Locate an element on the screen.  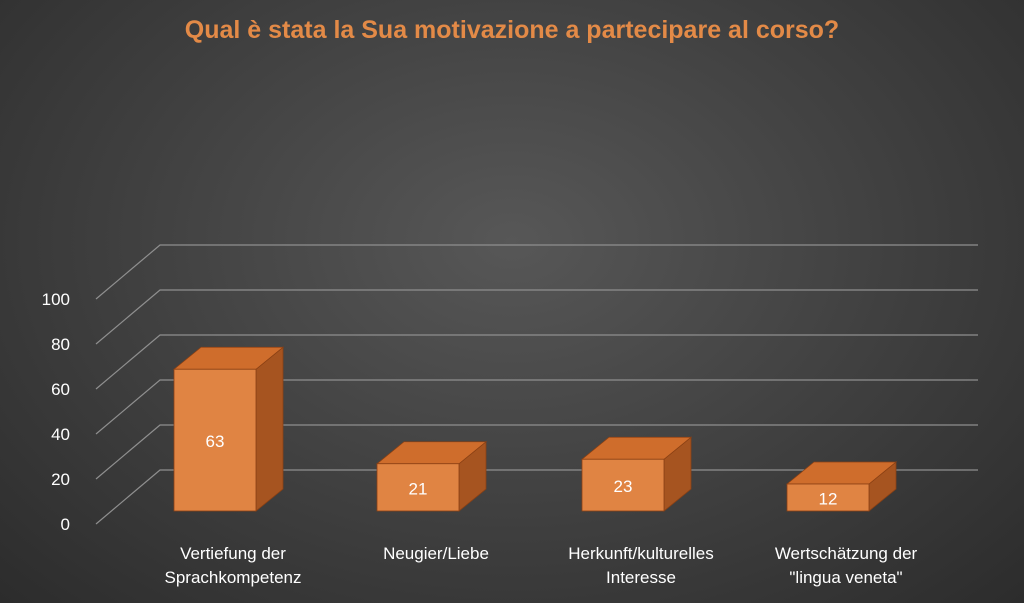
data-label: 12 is located at coordinates (828, 499).